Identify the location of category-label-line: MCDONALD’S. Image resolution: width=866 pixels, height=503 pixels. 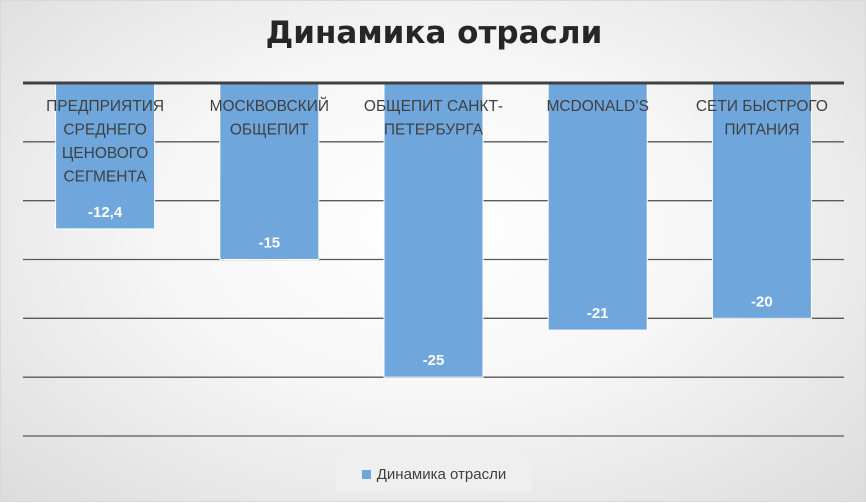
(597, 106).